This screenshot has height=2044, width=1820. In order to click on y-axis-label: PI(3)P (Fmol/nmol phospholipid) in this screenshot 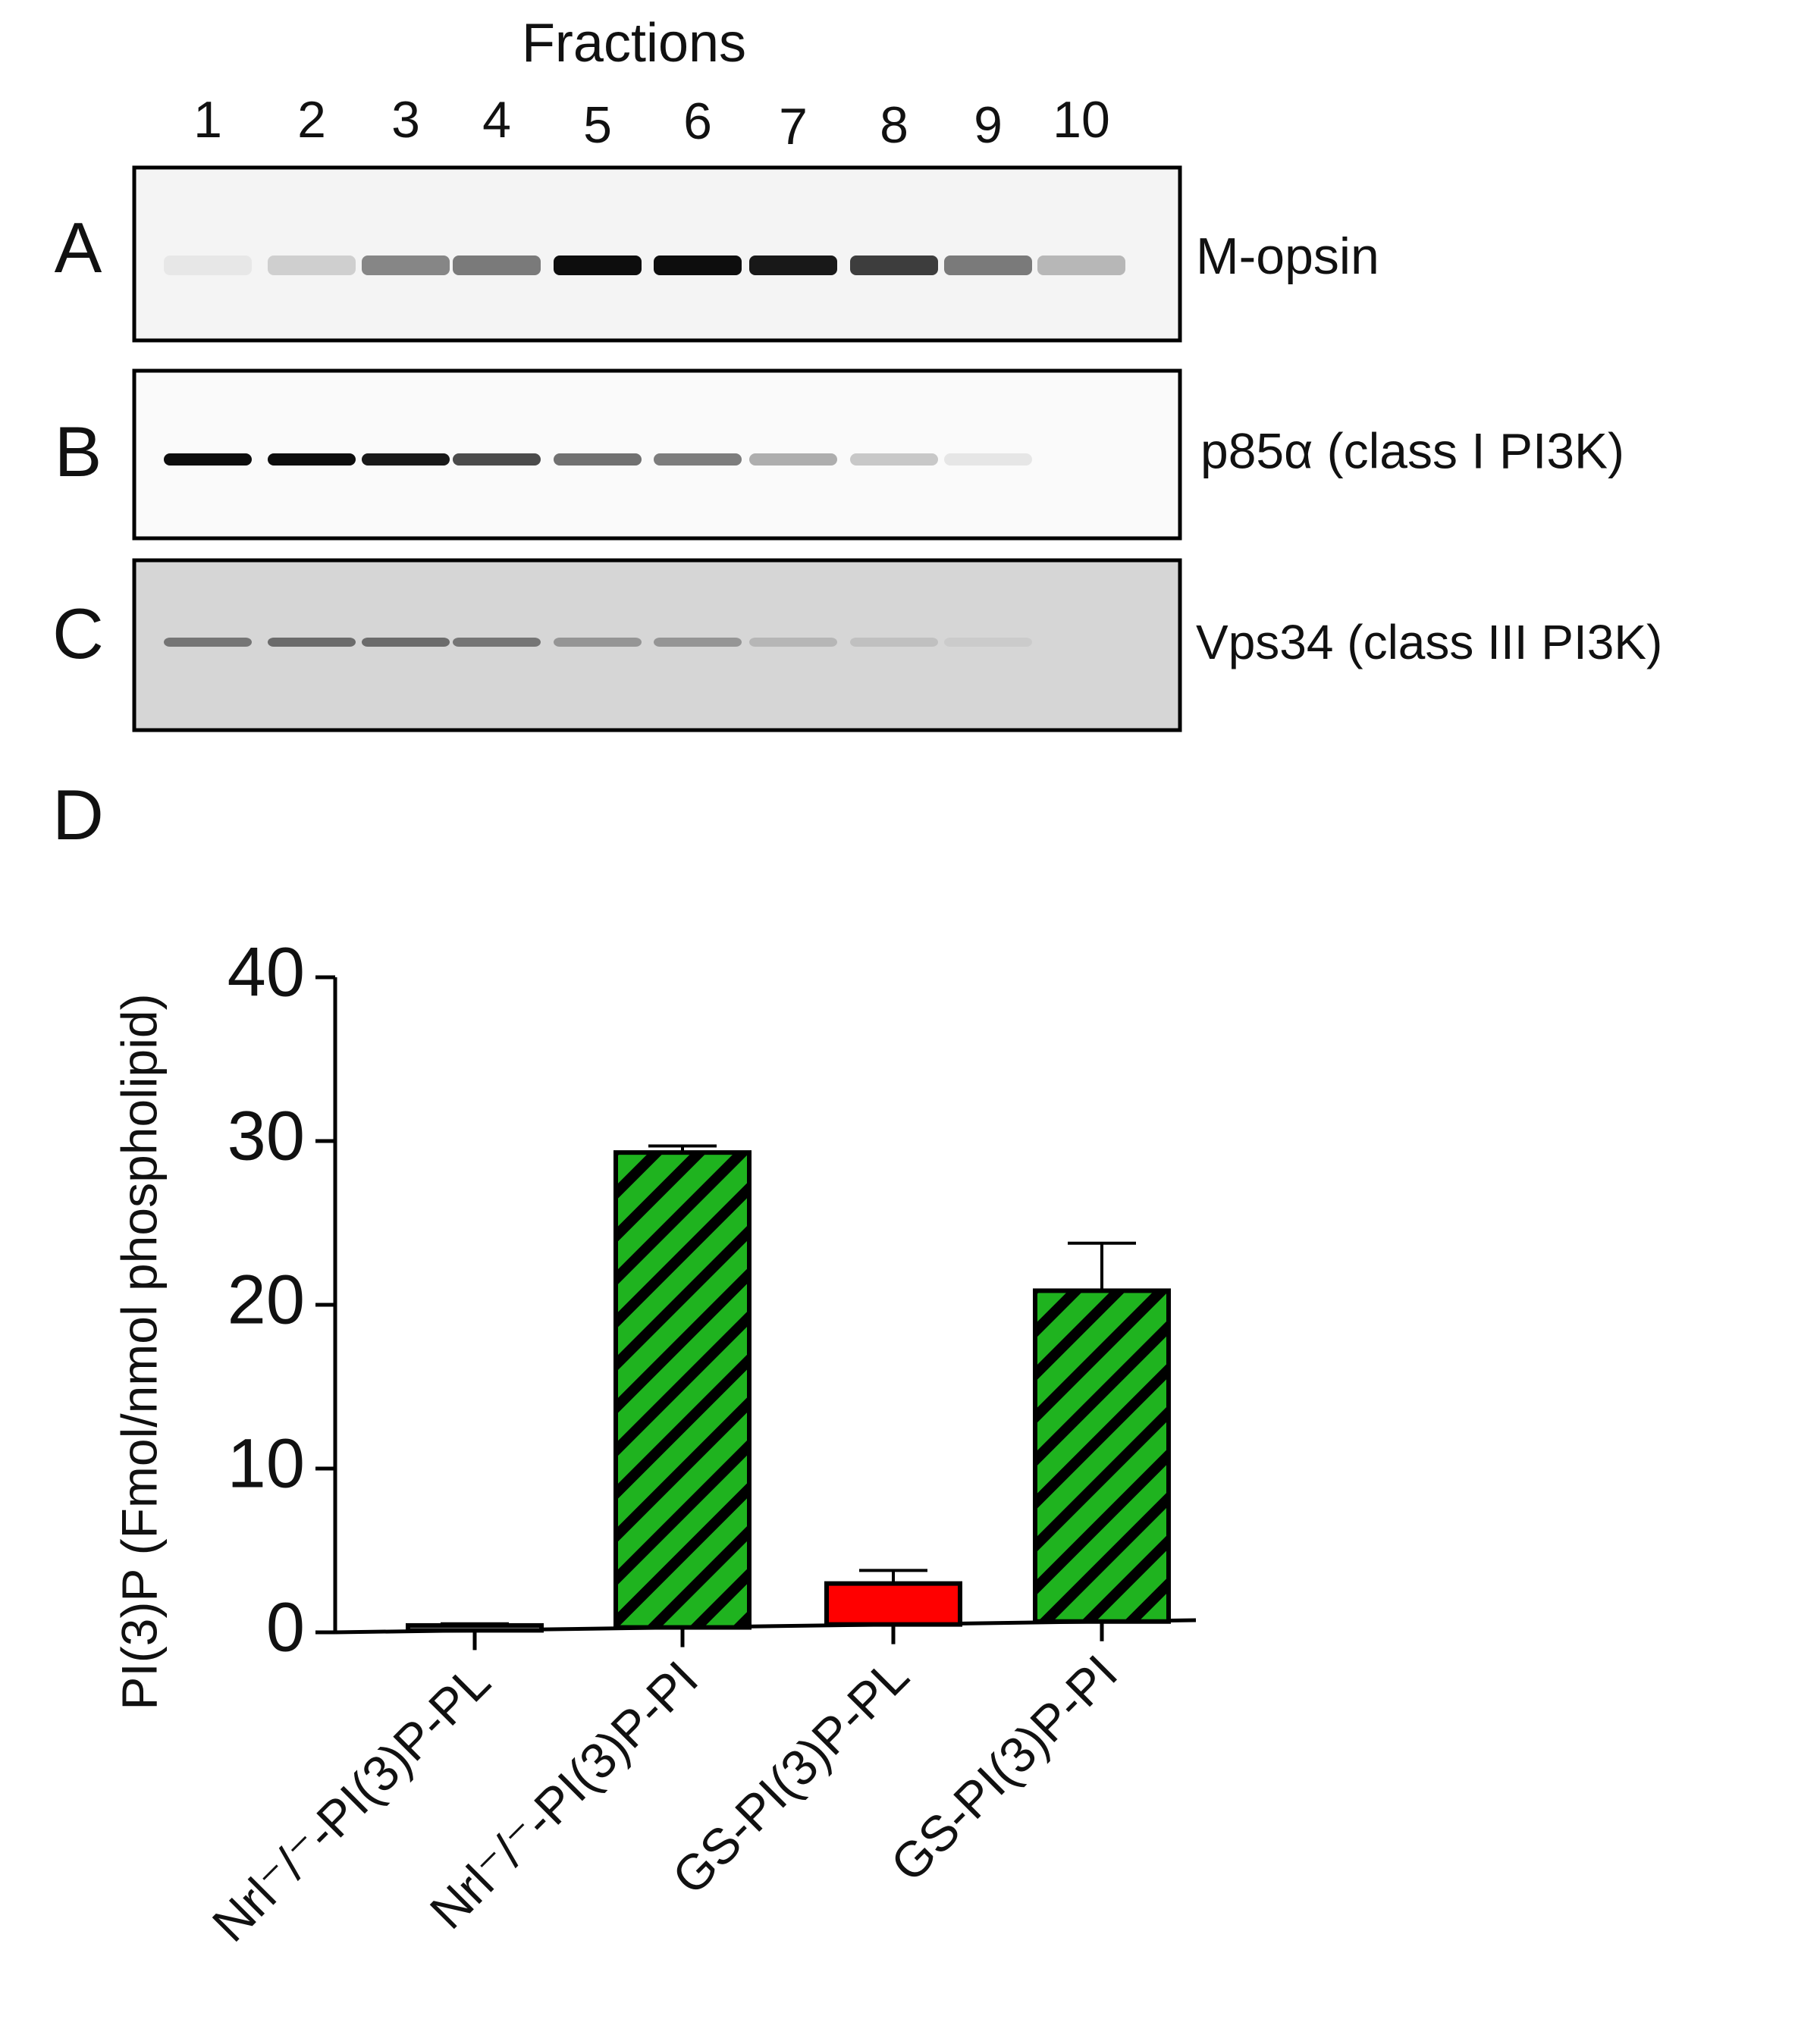, I will do `click(139, 1351)`.